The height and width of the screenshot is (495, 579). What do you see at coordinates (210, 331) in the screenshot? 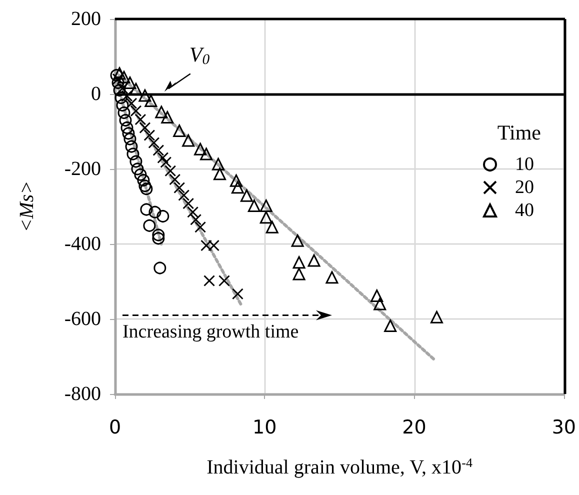
I see `annotation: Increasing growth time` at bounding box center [210, 331].